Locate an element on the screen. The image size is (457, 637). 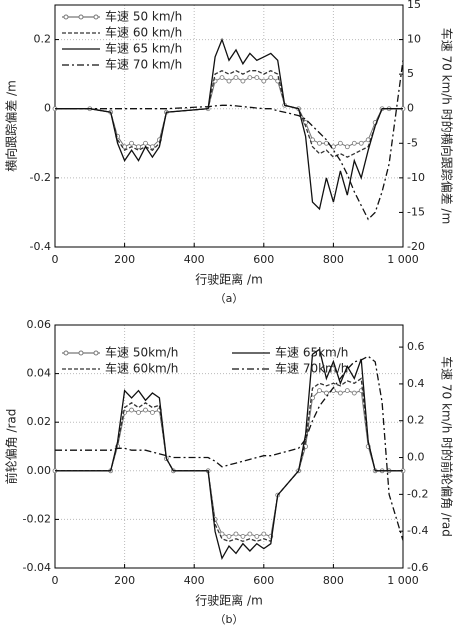
legend-label: 车速 60km/h is located at coordinates (141, 368).